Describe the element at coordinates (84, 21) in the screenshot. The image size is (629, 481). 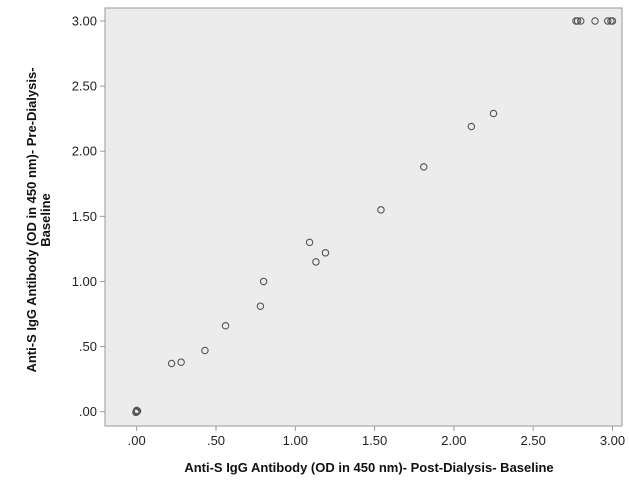
I see `y-tick-label: 3.00` at that location.